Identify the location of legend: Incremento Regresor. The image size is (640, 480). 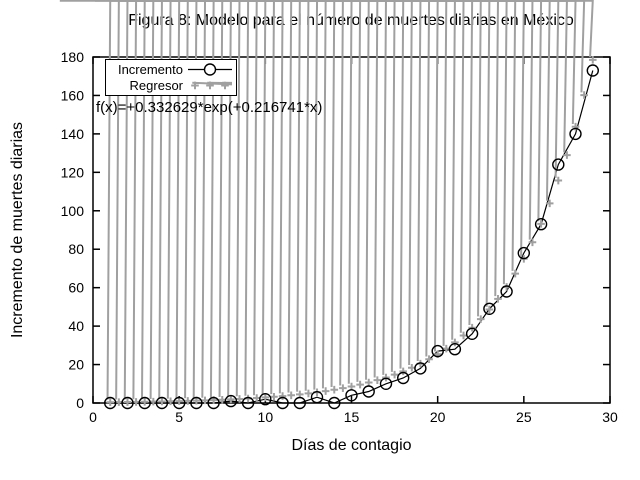
(171, 77).